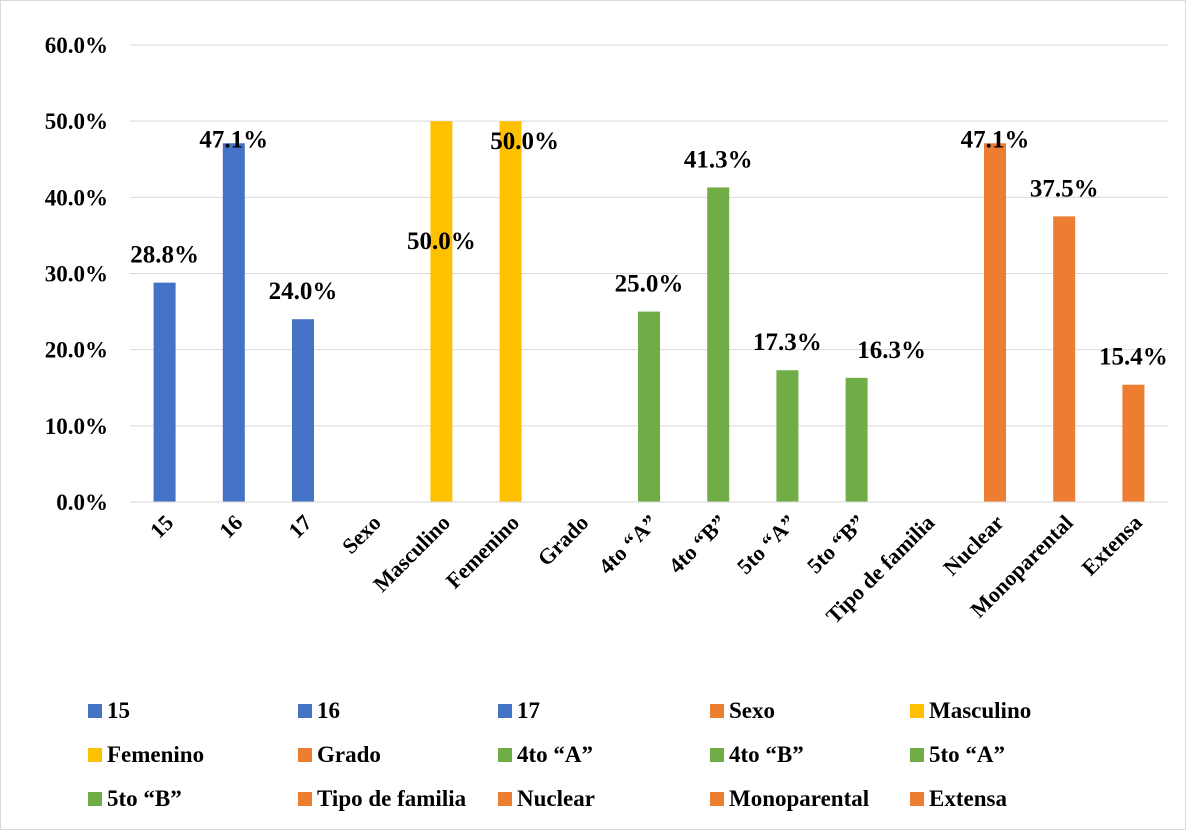  What do you see at coordinates (482, 551) in the screenshot?
I see `x-tick-label: Femenino` at bounding box center [482, 551].